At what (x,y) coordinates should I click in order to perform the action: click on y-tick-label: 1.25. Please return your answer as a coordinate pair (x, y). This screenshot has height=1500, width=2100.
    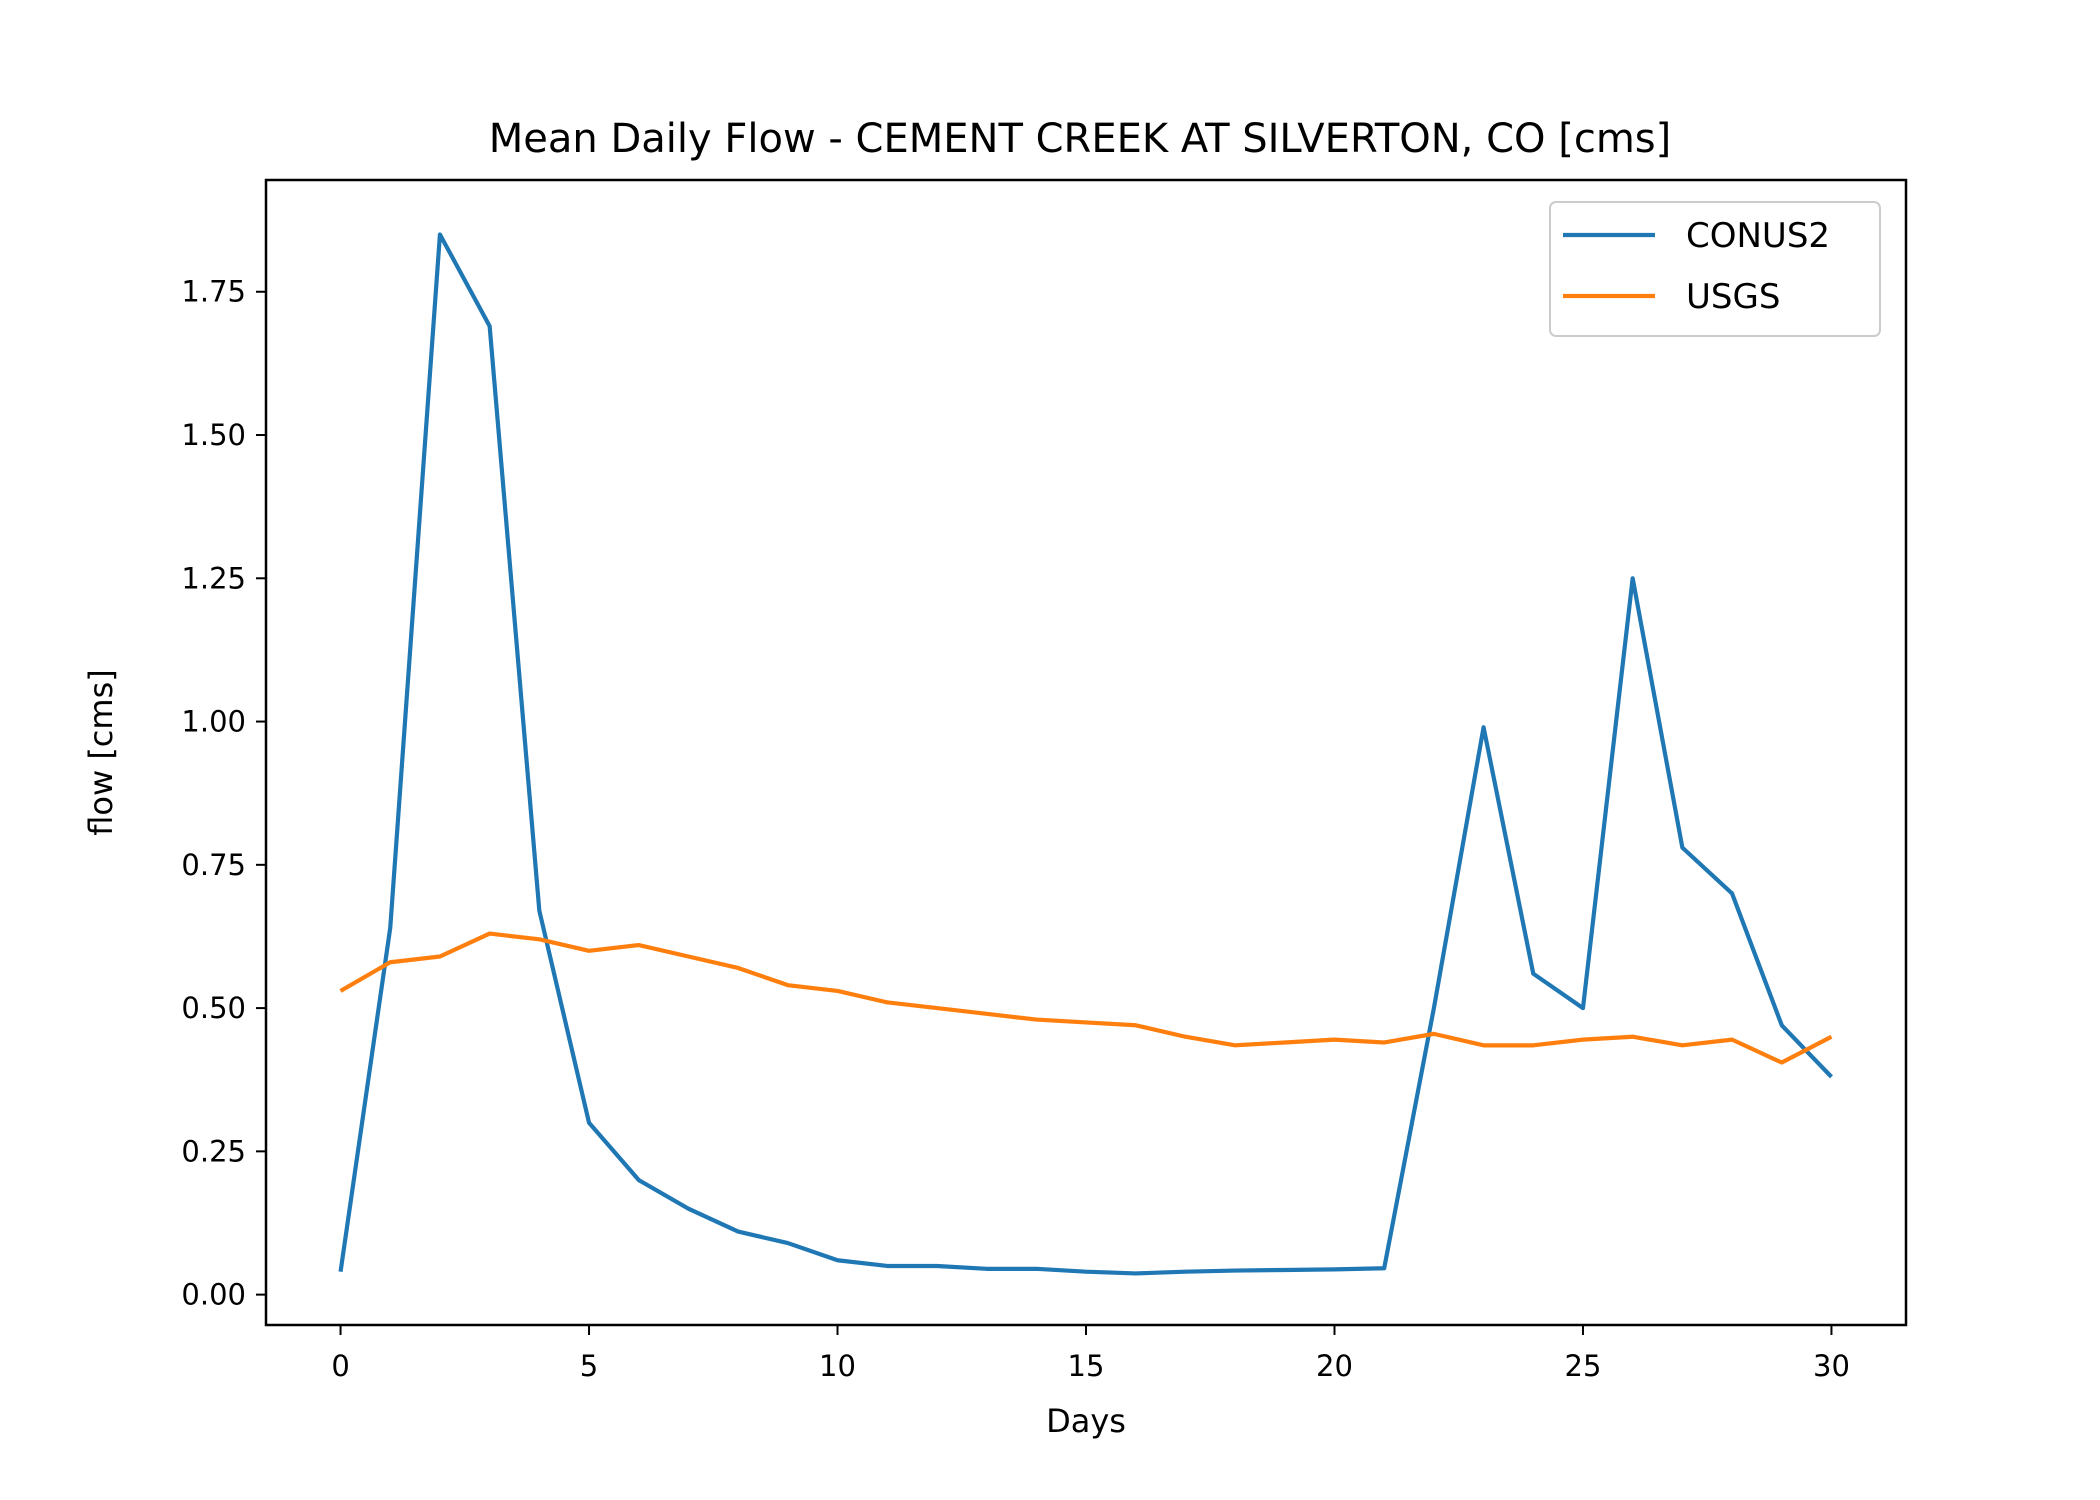
    Looking at the image, I should click on (213, 578).